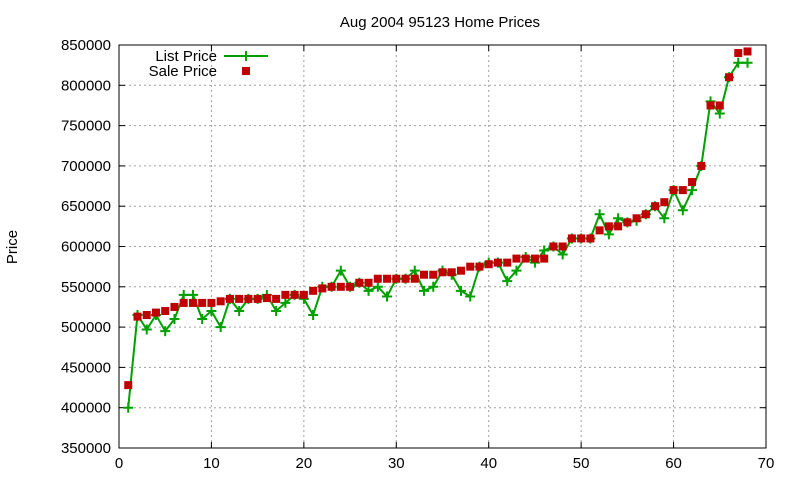 This screenshot has height=480, width=800. Describe the element at coordinates (86, 206) in the screenshot. I see `y-tick-label: 650000` at that location.